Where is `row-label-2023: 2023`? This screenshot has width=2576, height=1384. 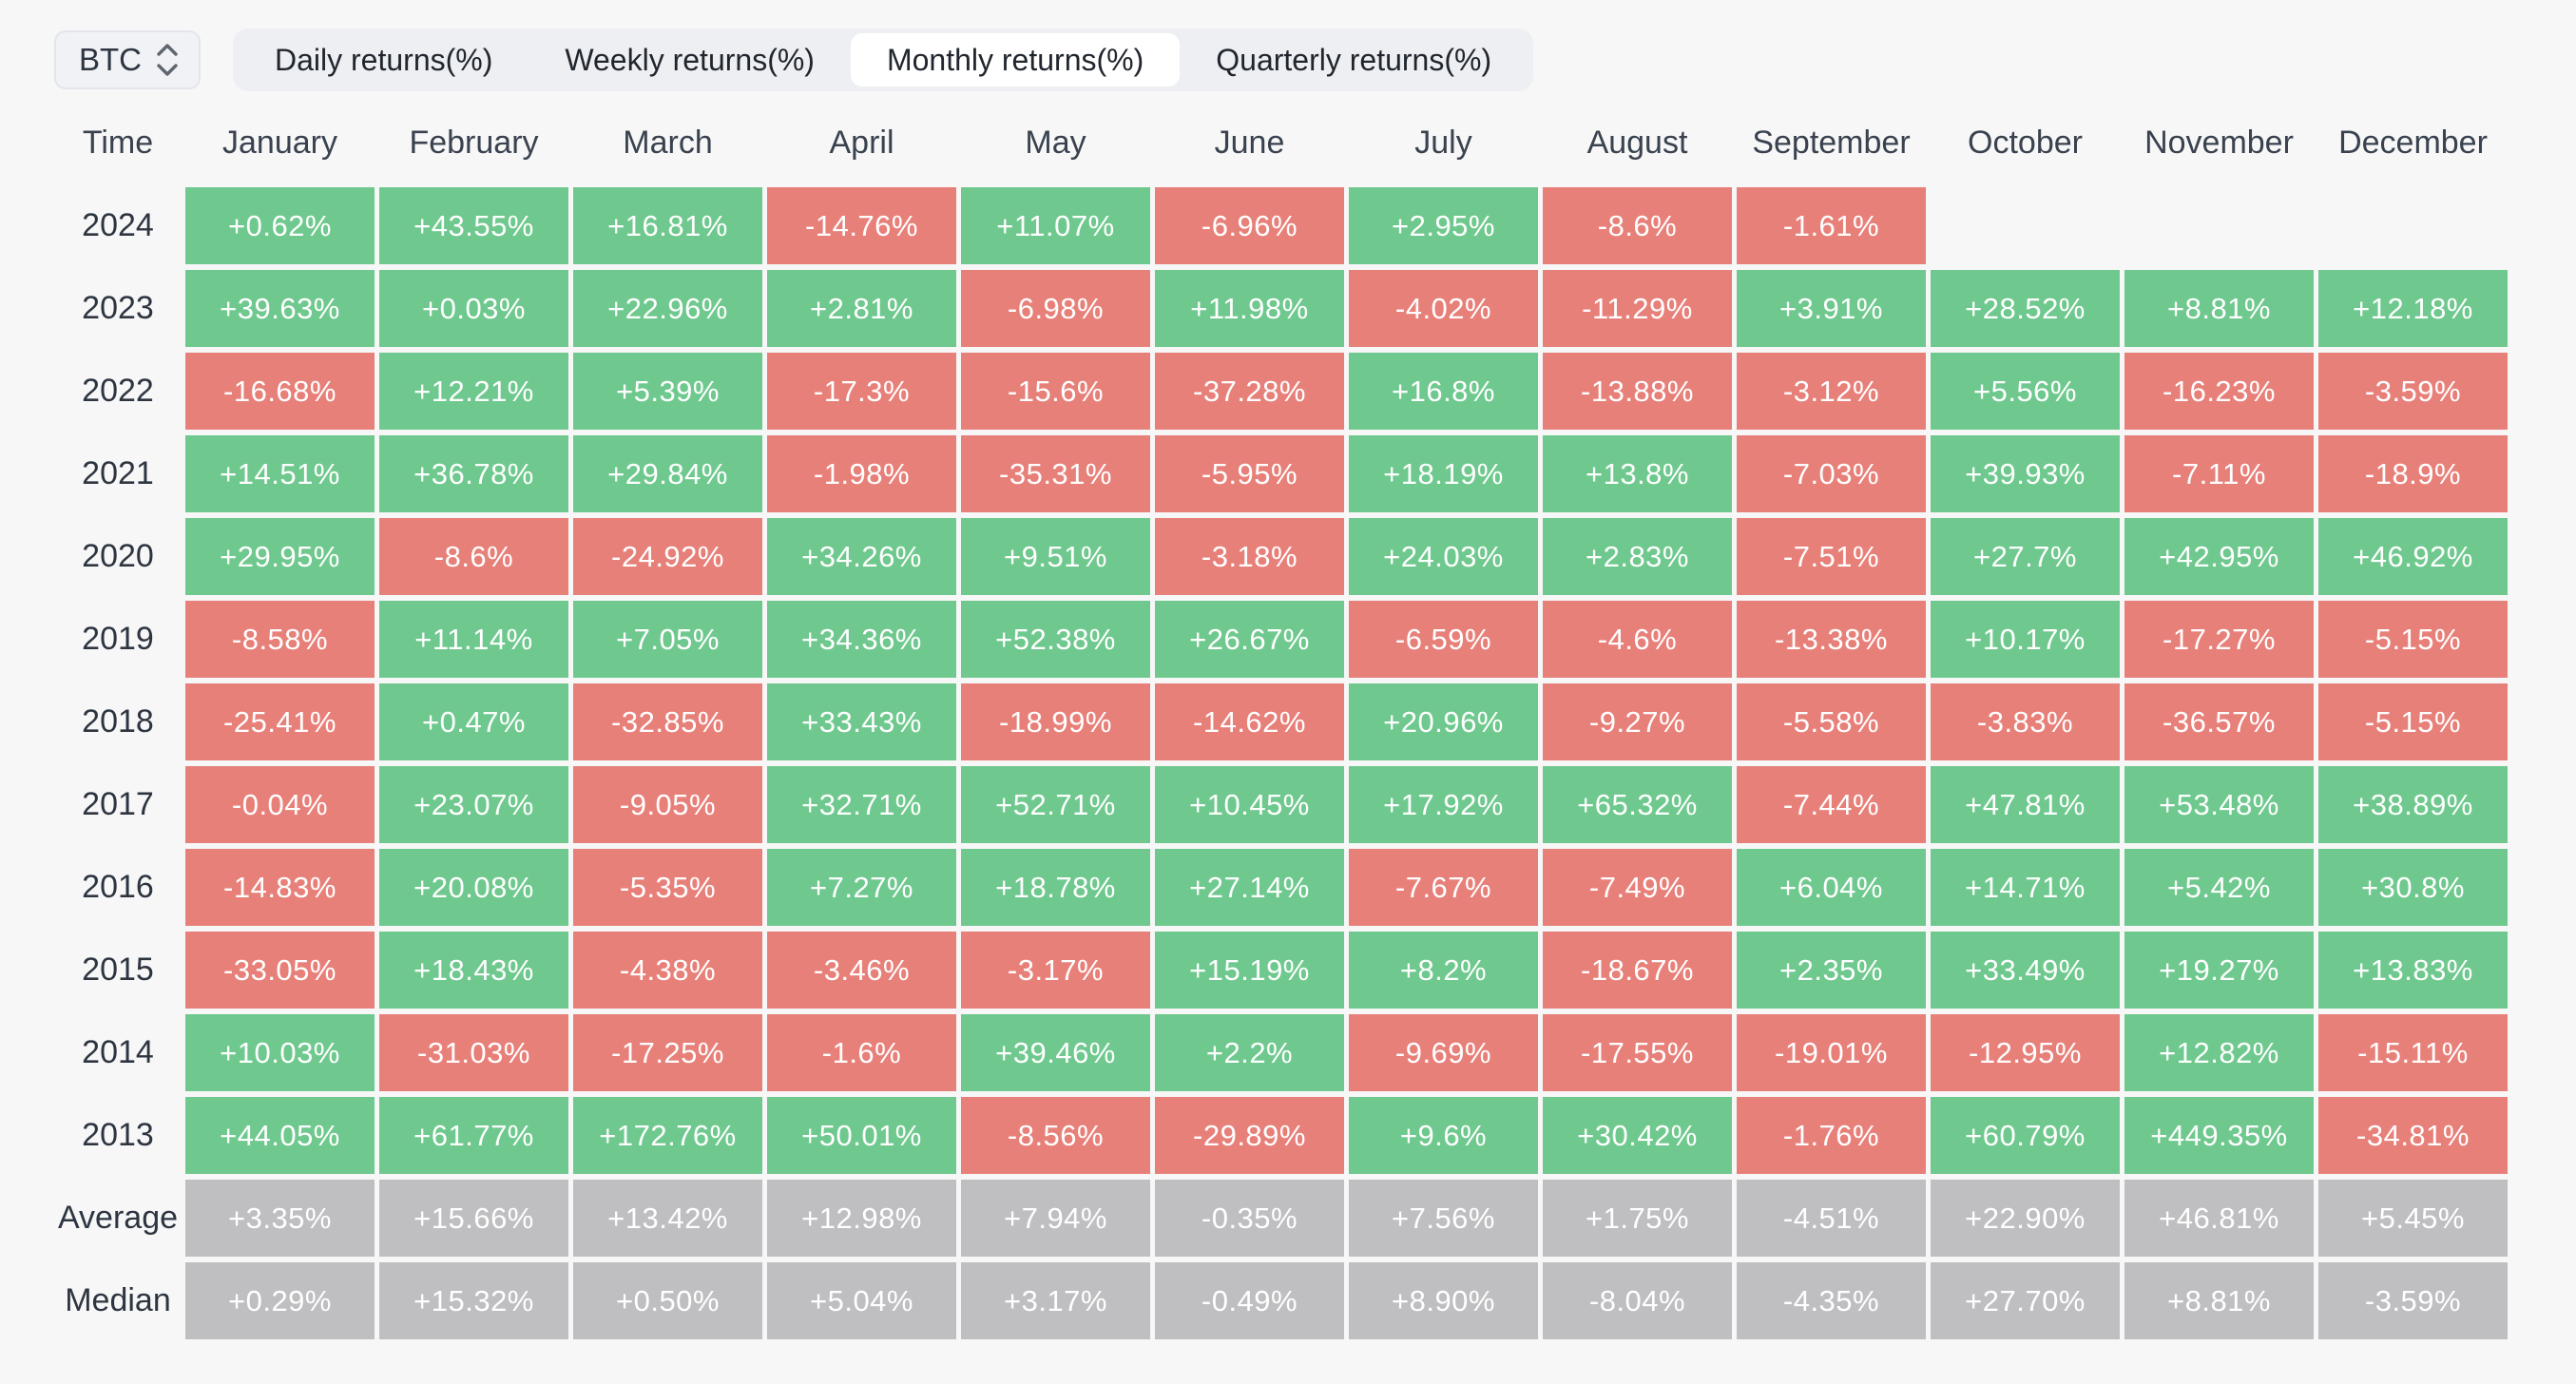
row-label-2023: 2023 is located at coordinates (118, 308).